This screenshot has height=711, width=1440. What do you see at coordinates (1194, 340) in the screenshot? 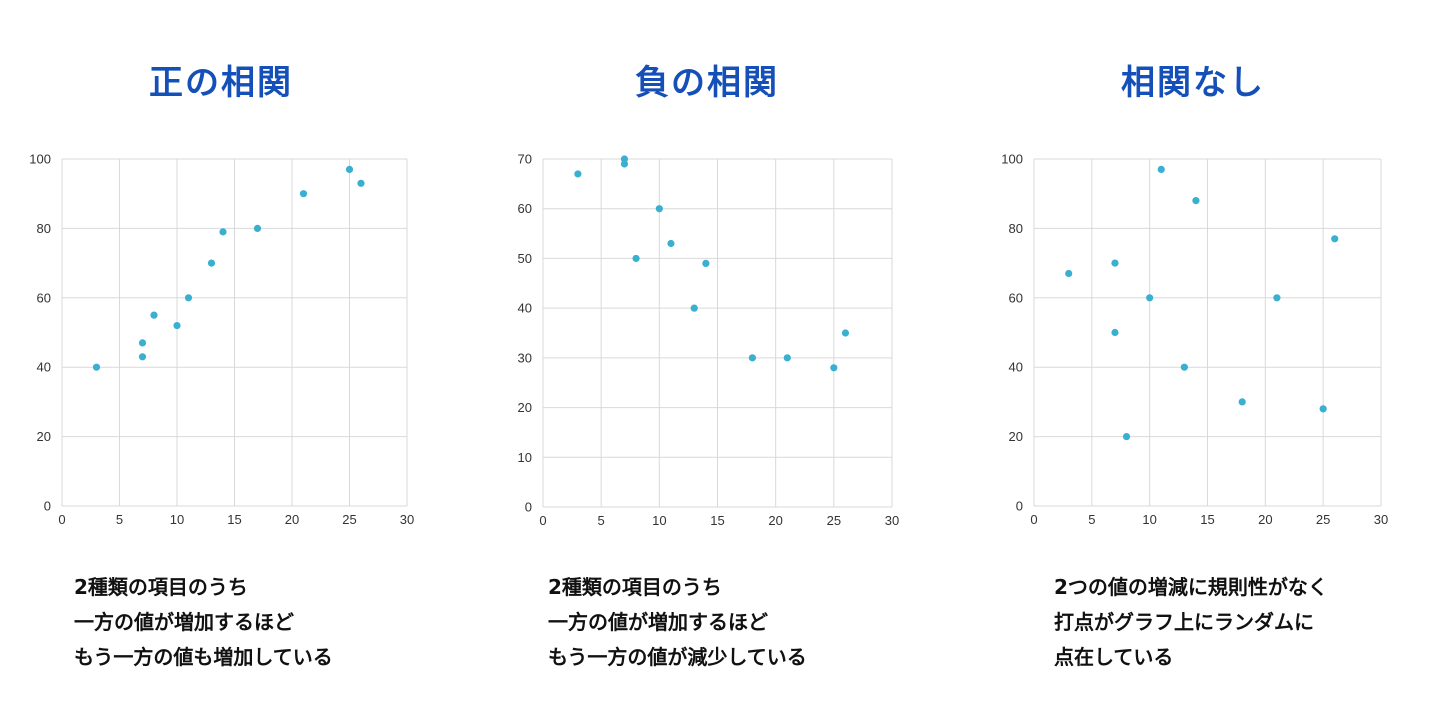
I see `scatter-chart-none: 0 5 10 15 20 25 30 0 20 40 60 80 100` at bounding box center [1194, 340].